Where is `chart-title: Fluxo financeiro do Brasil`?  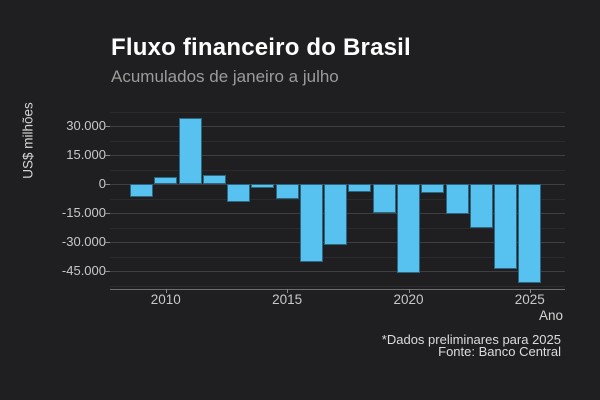
chart-title: Fluxo financeiro do Brasil is located at coordinates (261, 47).